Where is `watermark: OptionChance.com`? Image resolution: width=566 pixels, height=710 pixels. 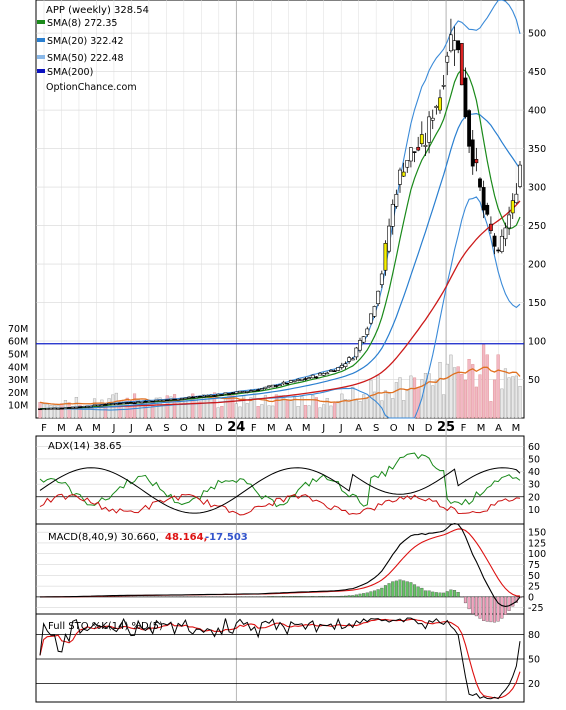
watermark: OptionChance.com is located at coordinates (91, 87).